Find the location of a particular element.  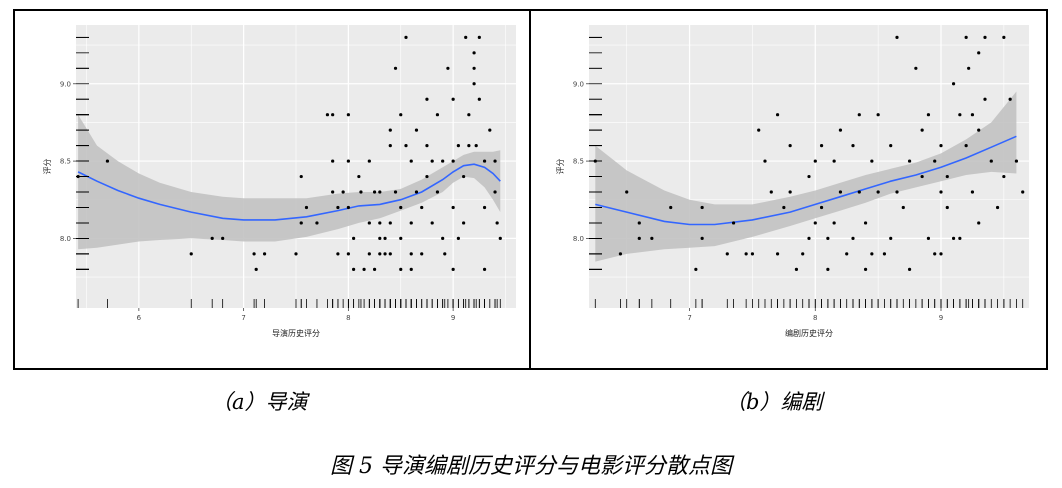

x-axis-title: 导演历史评分 is located at coordinates (296, 333).